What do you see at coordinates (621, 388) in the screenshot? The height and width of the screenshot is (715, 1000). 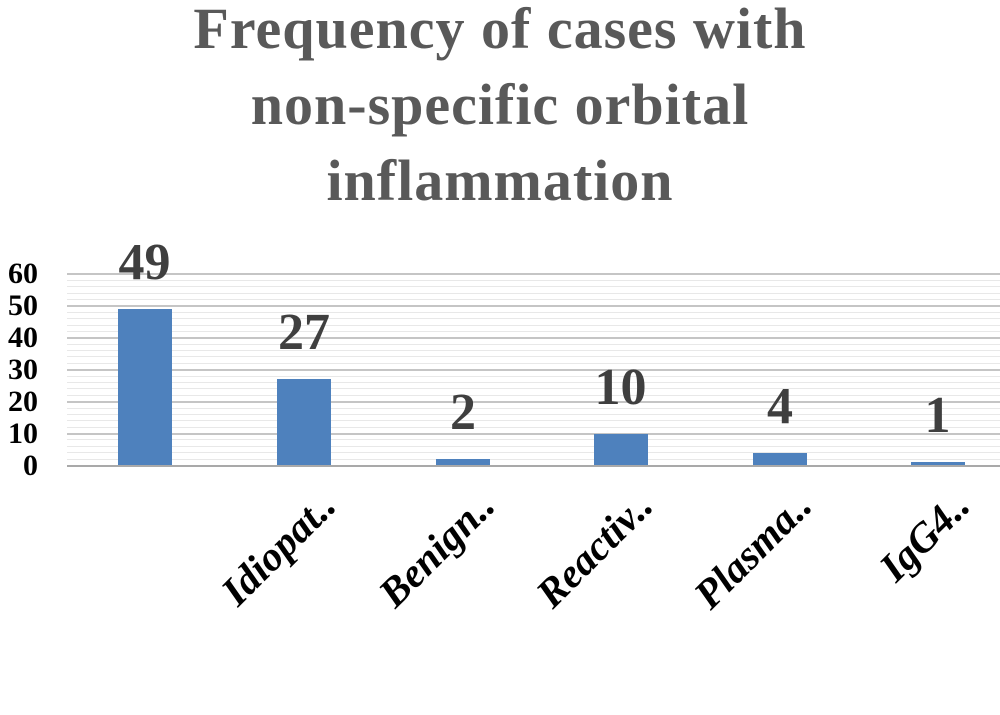 I see `bar-value-label: 10` at bounding box center [621, 388].